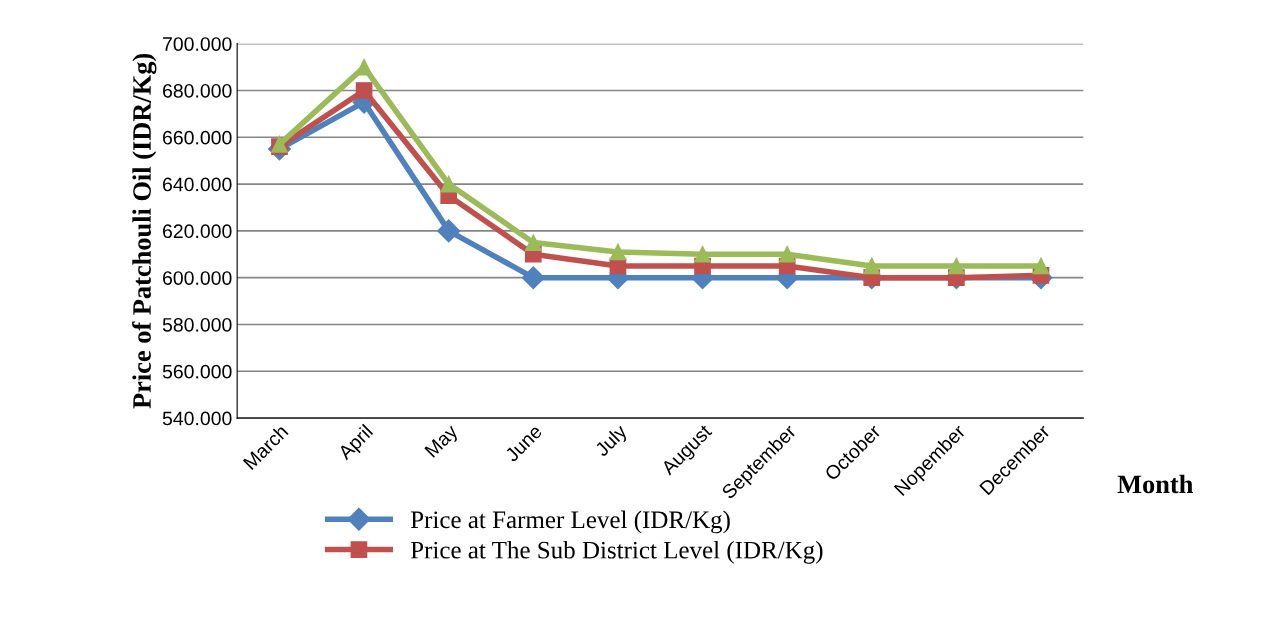  Describe the element at coordinates (197, 278) in the screenshot. I see `y-tick-label: 600.000` at that location.